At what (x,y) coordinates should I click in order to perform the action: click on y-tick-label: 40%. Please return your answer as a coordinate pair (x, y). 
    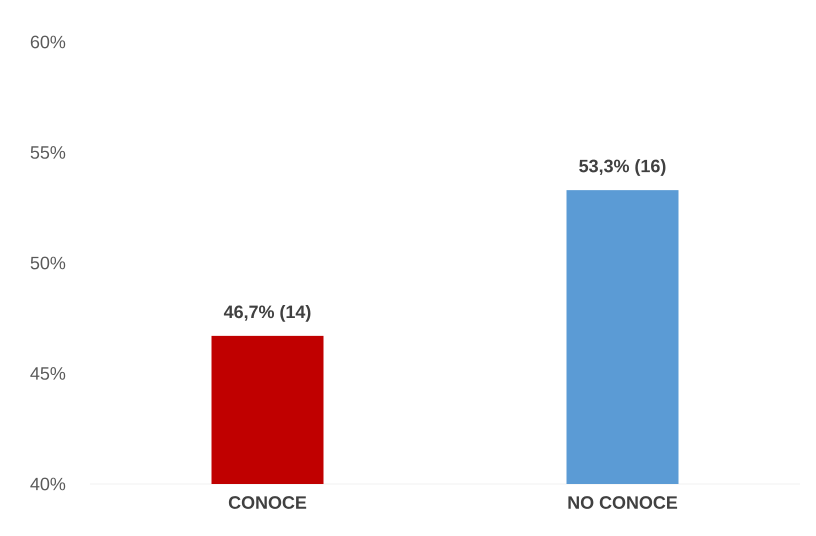
    Looking at the image, I should click on (48, 484).